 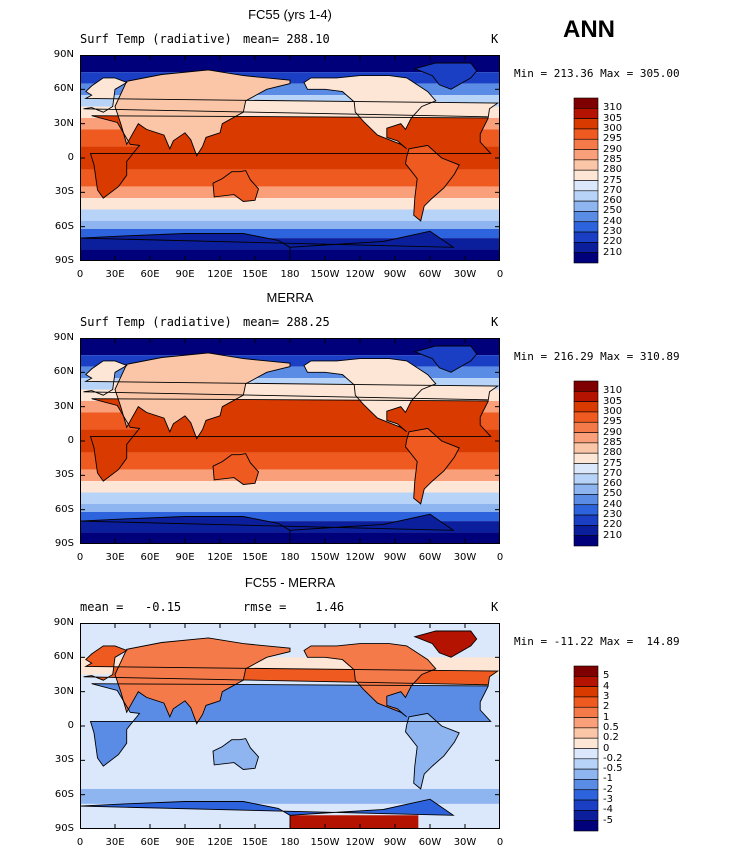 I want to click on min-max-label: Min = 213.36 Max = 305.00, so click(x=597, y=73).